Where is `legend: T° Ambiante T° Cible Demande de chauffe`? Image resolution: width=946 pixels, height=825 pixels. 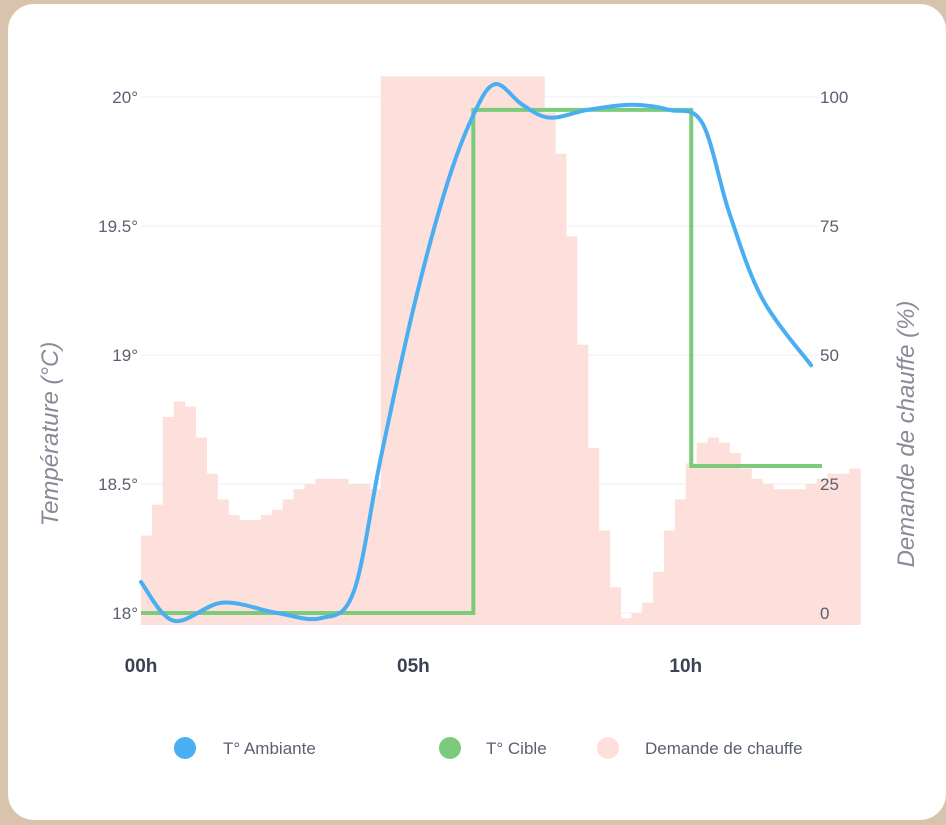 legend: T° Ambiante T° Cible Demande de chauffe is located at coordinates (488, 748).